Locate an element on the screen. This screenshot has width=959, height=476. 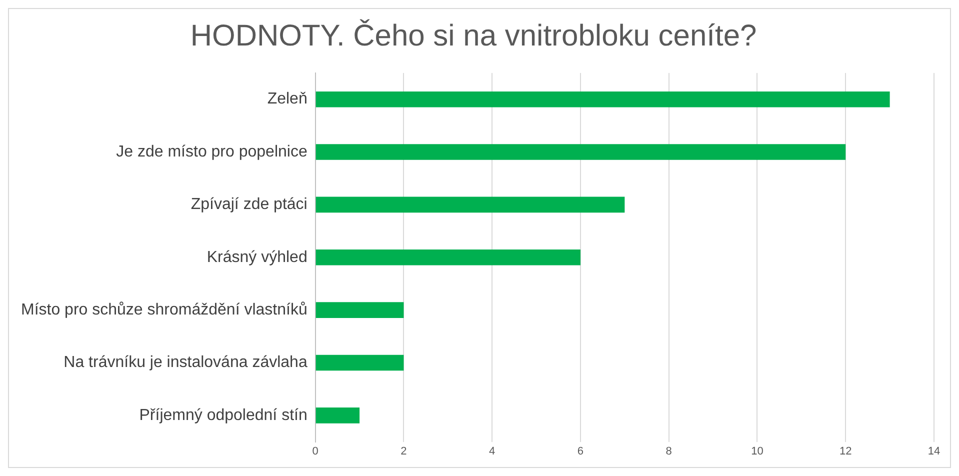
y-tick-label: Zpívají zde ptáci is located at coordinates (249, 205).